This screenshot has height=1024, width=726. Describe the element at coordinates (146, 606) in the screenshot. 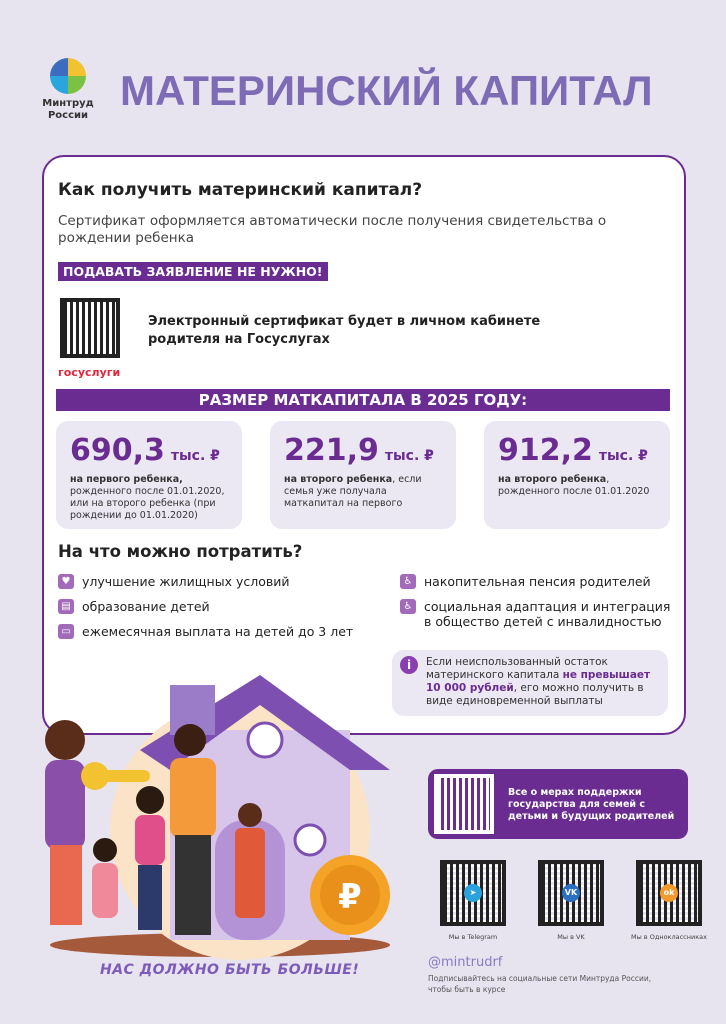

I see `spend-item-label: образование детей` at that location.